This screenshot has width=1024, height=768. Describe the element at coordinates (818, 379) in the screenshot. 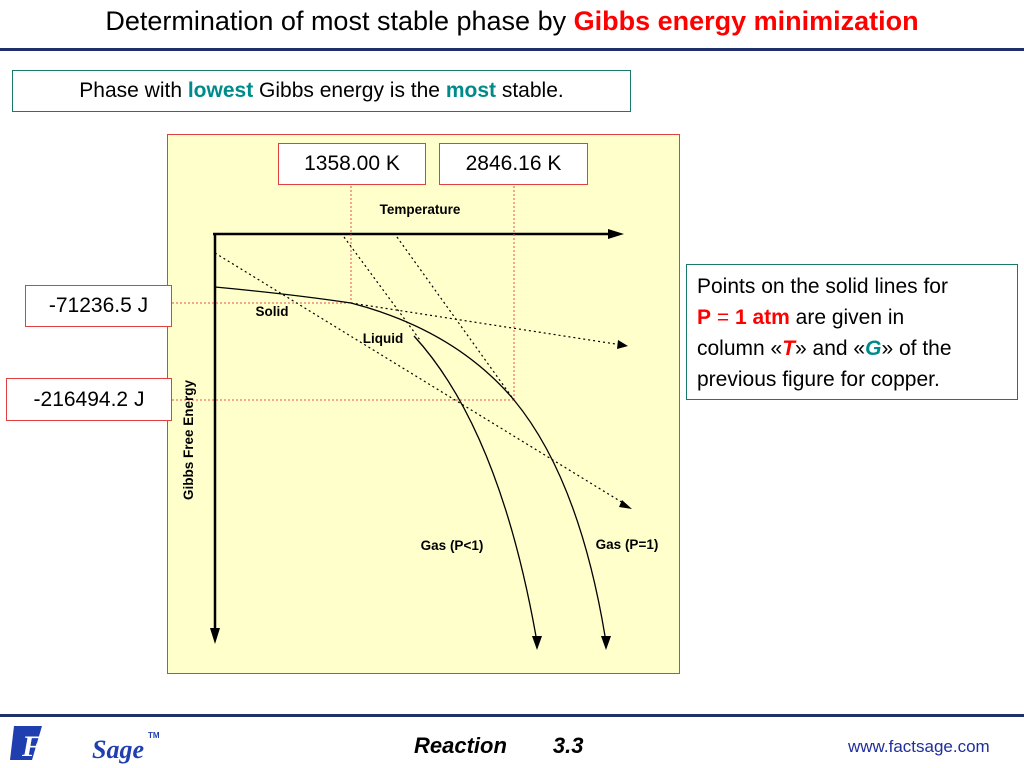

I see `note-line-4-text: previous figure for copper.` at that location.